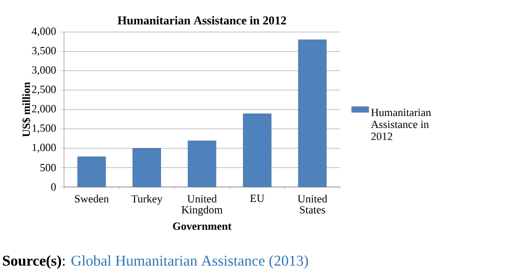  Describe the element at coordinates (26, 109) in the screenshot. I see `y-axis-title: US$ million` at that location.